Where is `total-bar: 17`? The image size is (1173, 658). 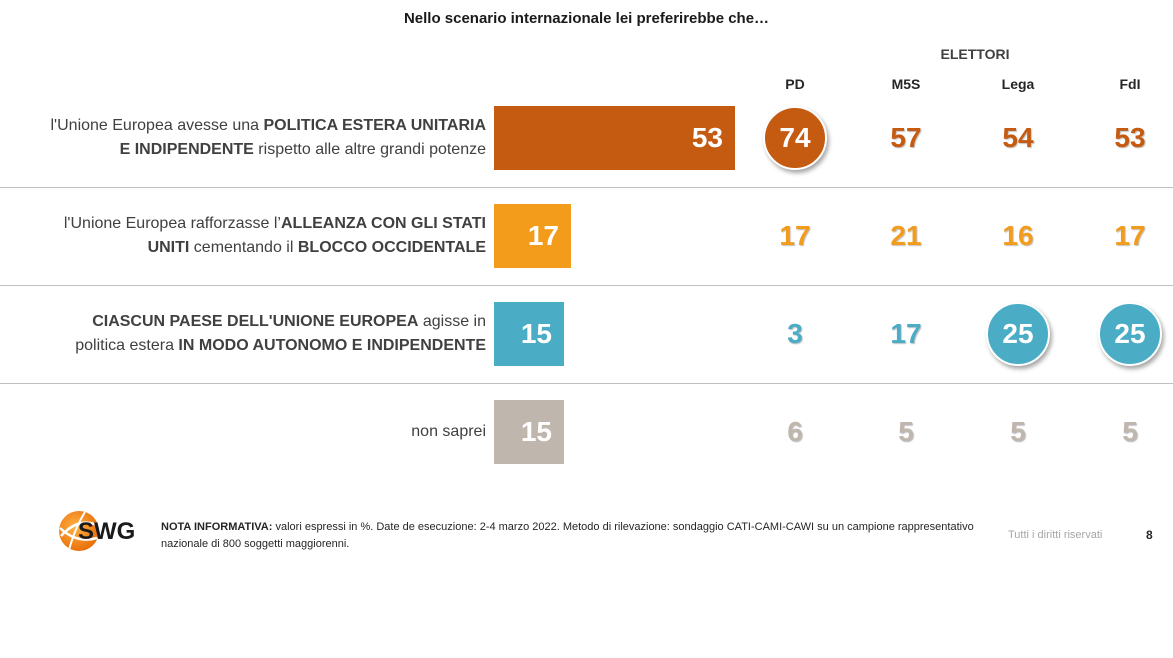 total-bar: 17 is located at coordinates (532, 236).